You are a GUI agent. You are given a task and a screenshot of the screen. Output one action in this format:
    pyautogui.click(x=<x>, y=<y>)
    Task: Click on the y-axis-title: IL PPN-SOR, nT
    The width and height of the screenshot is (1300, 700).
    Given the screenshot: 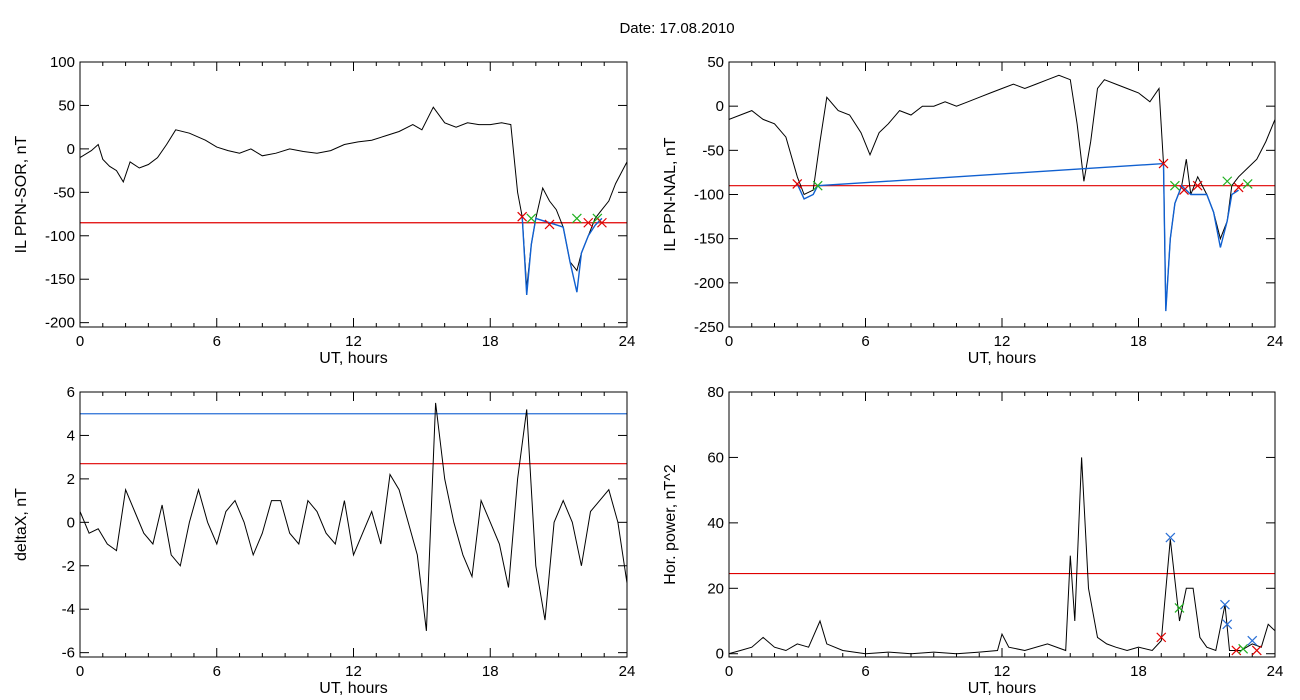 What is the action you would take?
    pyautogui.click(x=21, y=194)
    